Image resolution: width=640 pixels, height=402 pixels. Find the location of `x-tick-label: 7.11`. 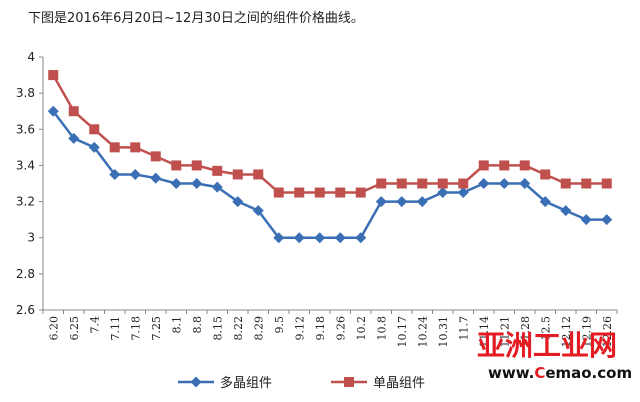

x-tick-label: 7.11 is located at coordinates (115, 328).